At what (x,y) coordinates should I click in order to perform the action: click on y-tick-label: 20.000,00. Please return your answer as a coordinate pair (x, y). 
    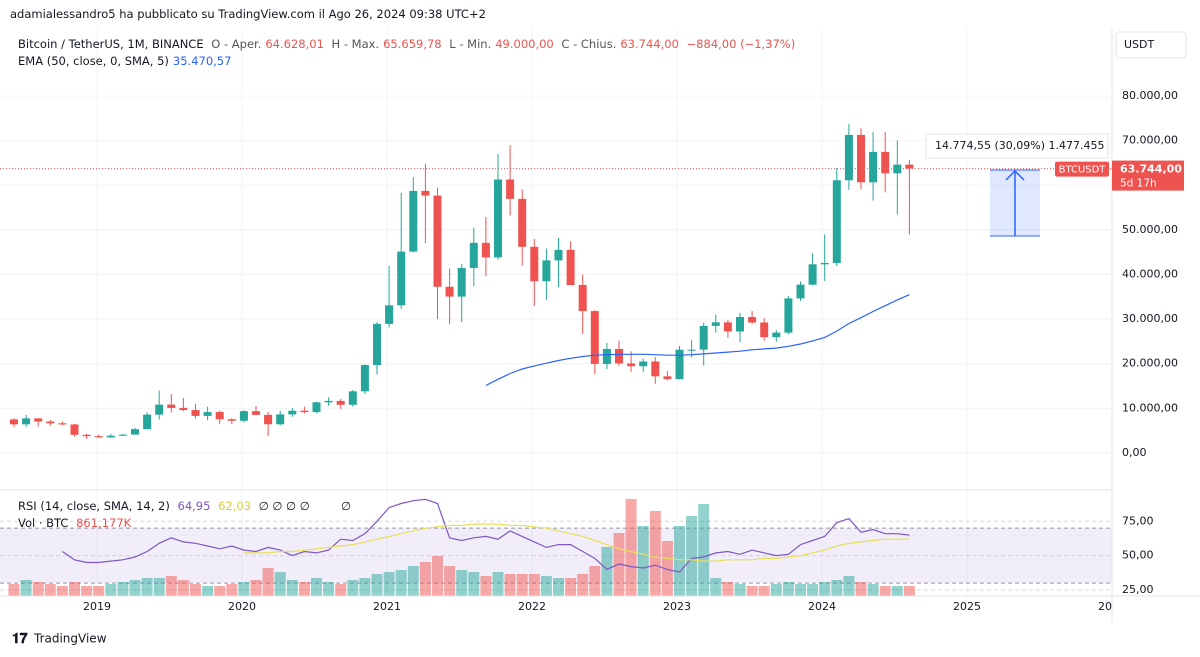
    Looking at the image, I should click on (1150, 363).